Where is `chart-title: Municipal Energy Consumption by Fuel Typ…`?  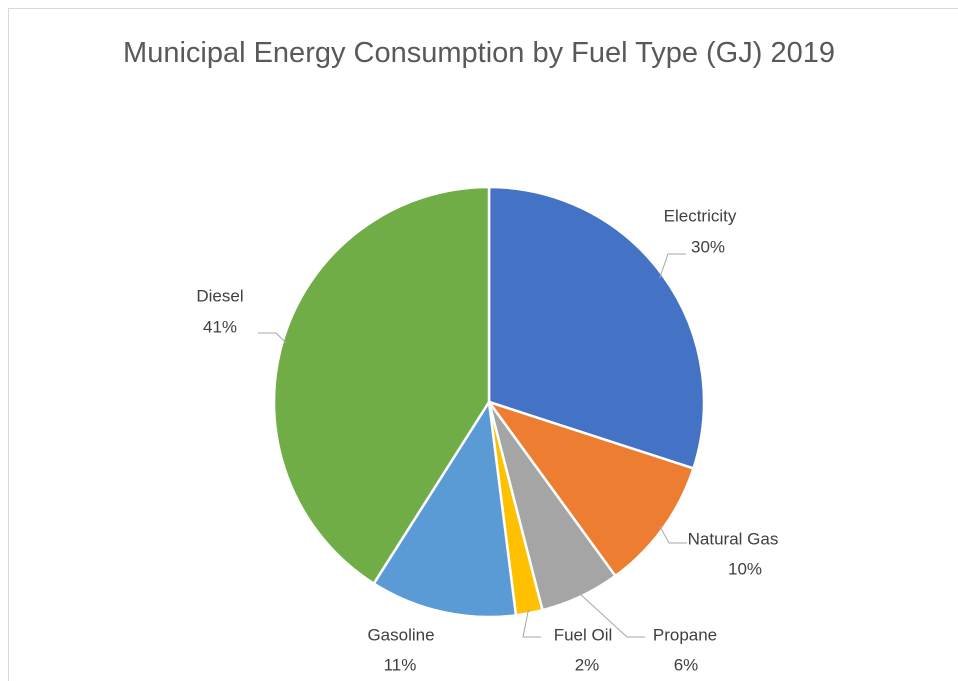 chart-title: Municipal Energy Consumption by Fuel Typ… is located at coordinates (479, 53).